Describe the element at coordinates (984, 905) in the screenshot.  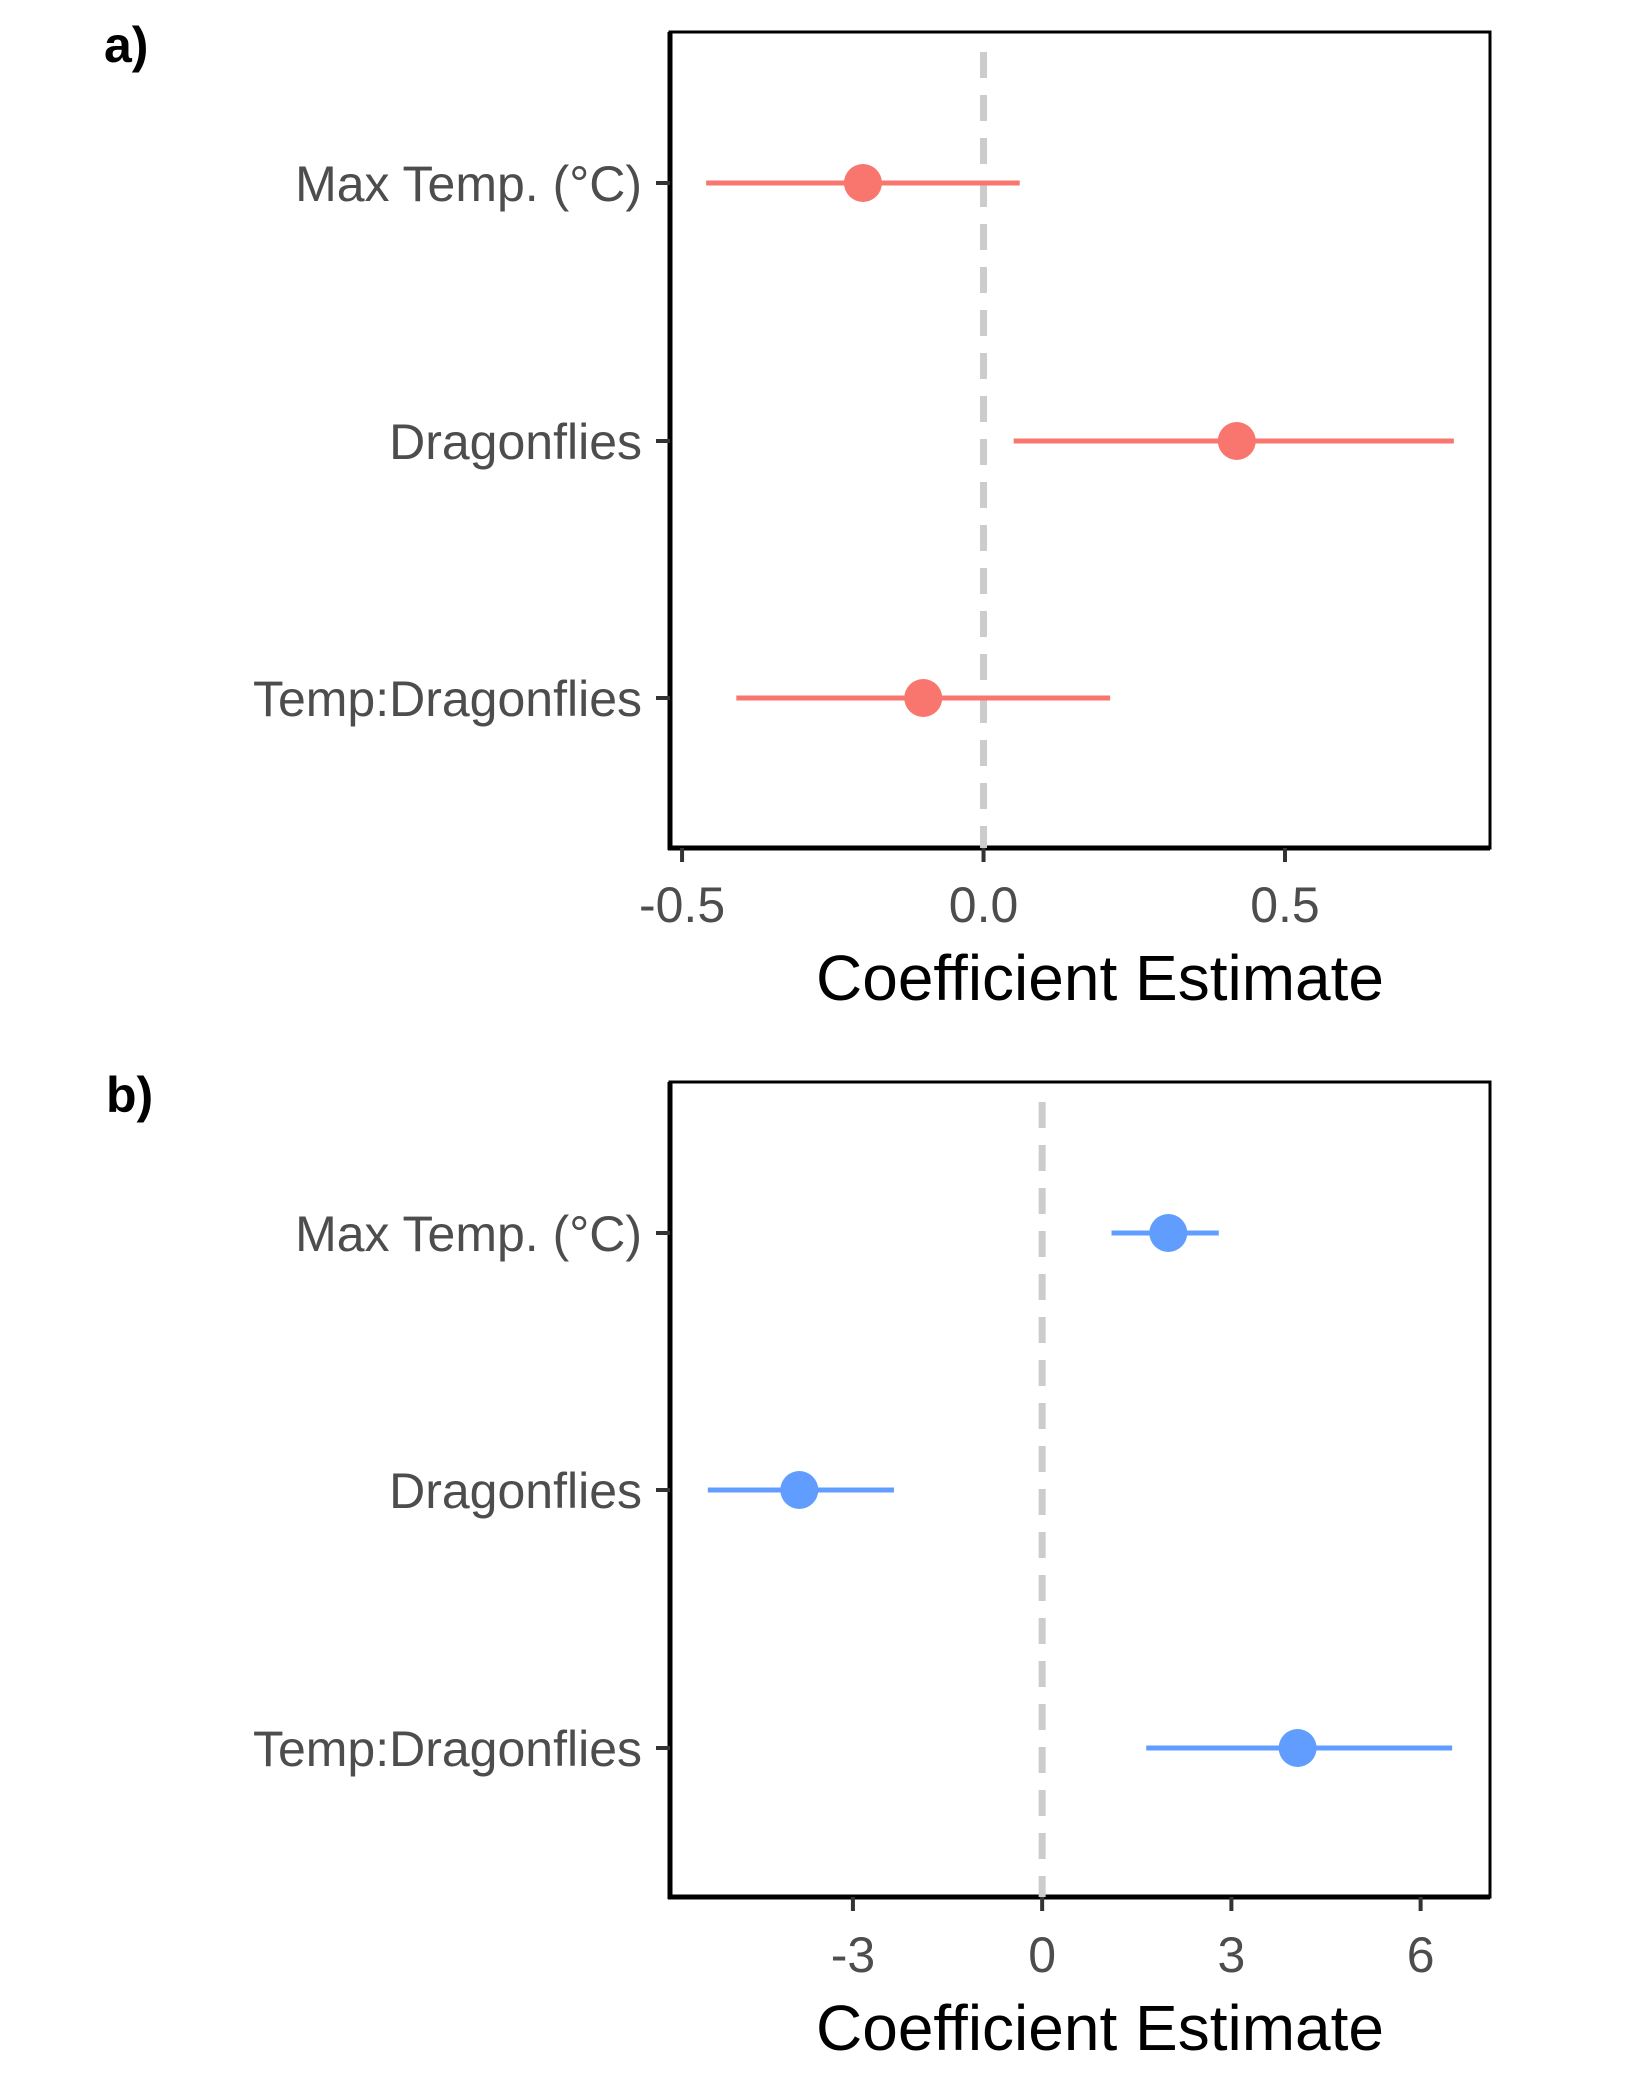
I see `x-tick-label: 0.0` at that location.